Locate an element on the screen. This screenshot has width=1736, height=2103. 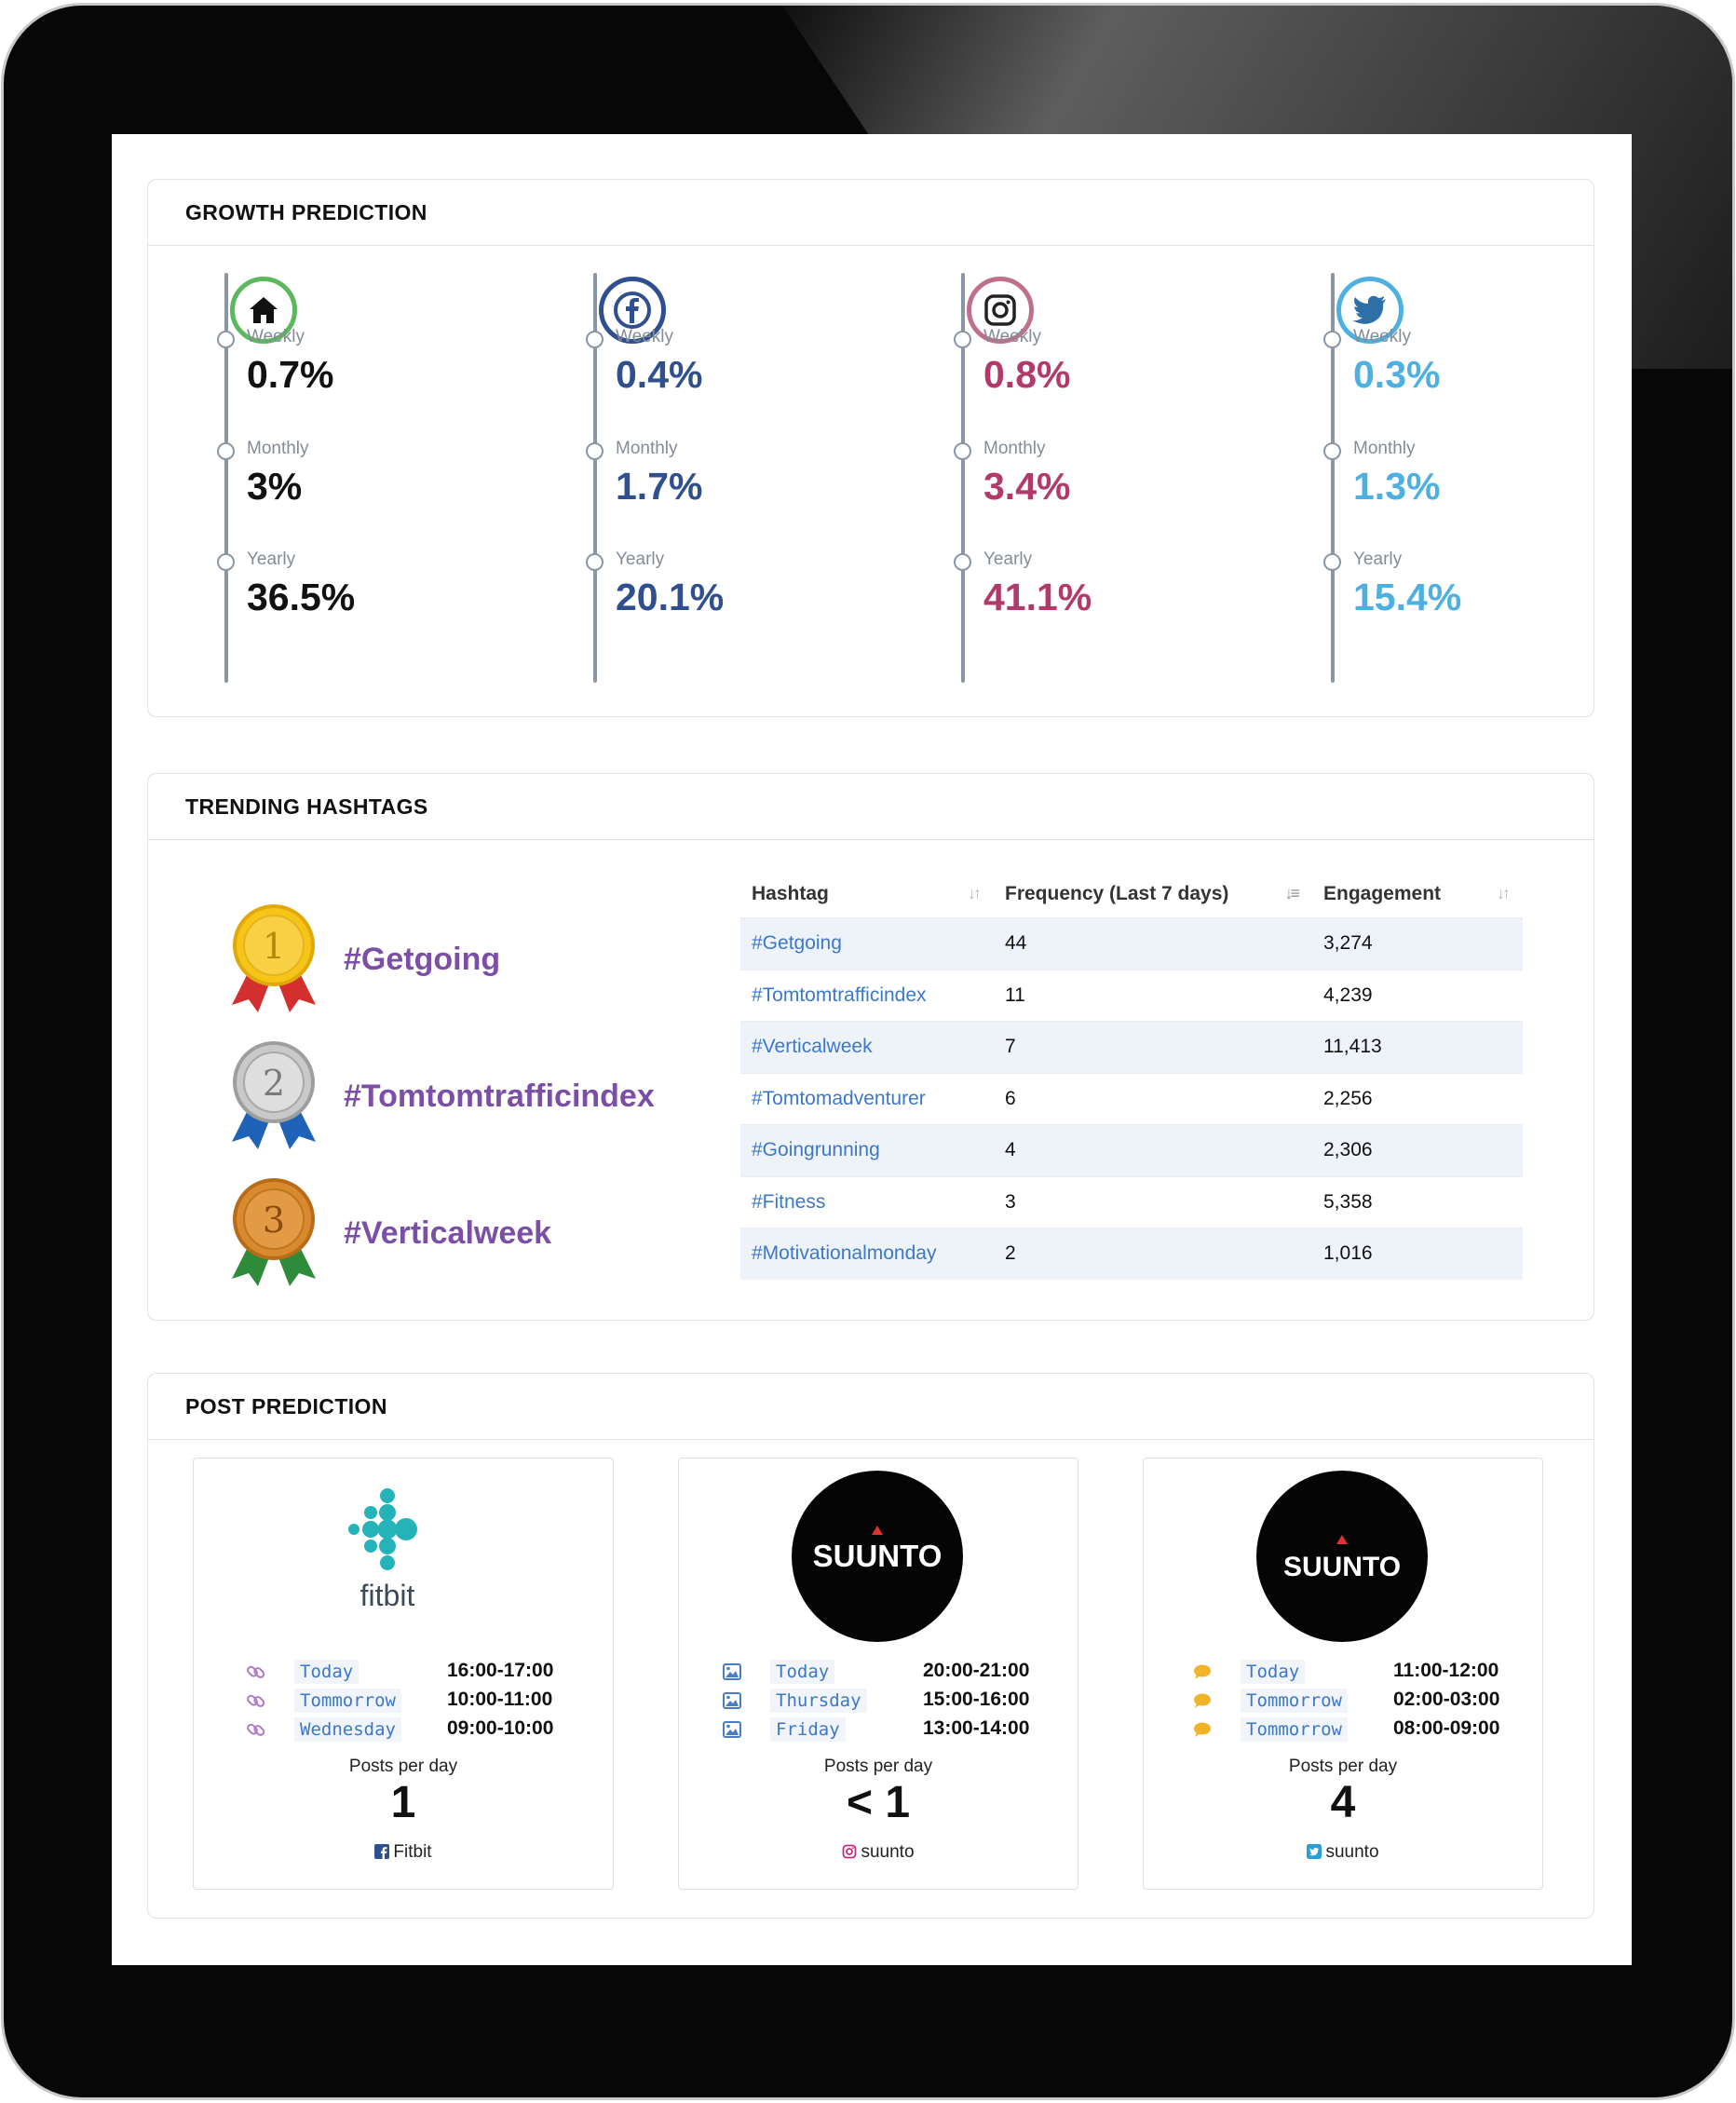
growth-prediction-title: GROWTH PREDICTION is located at coordinates (871, 213).